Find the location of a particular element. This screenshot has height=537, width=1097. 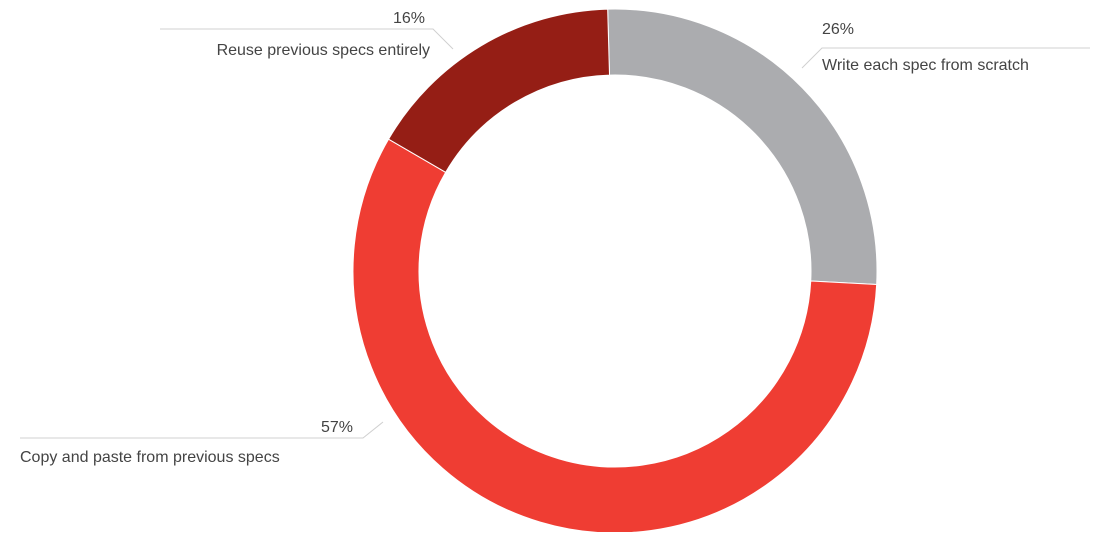

value-label-write-from-scratch: 26% is located at coordinates (838, 29).